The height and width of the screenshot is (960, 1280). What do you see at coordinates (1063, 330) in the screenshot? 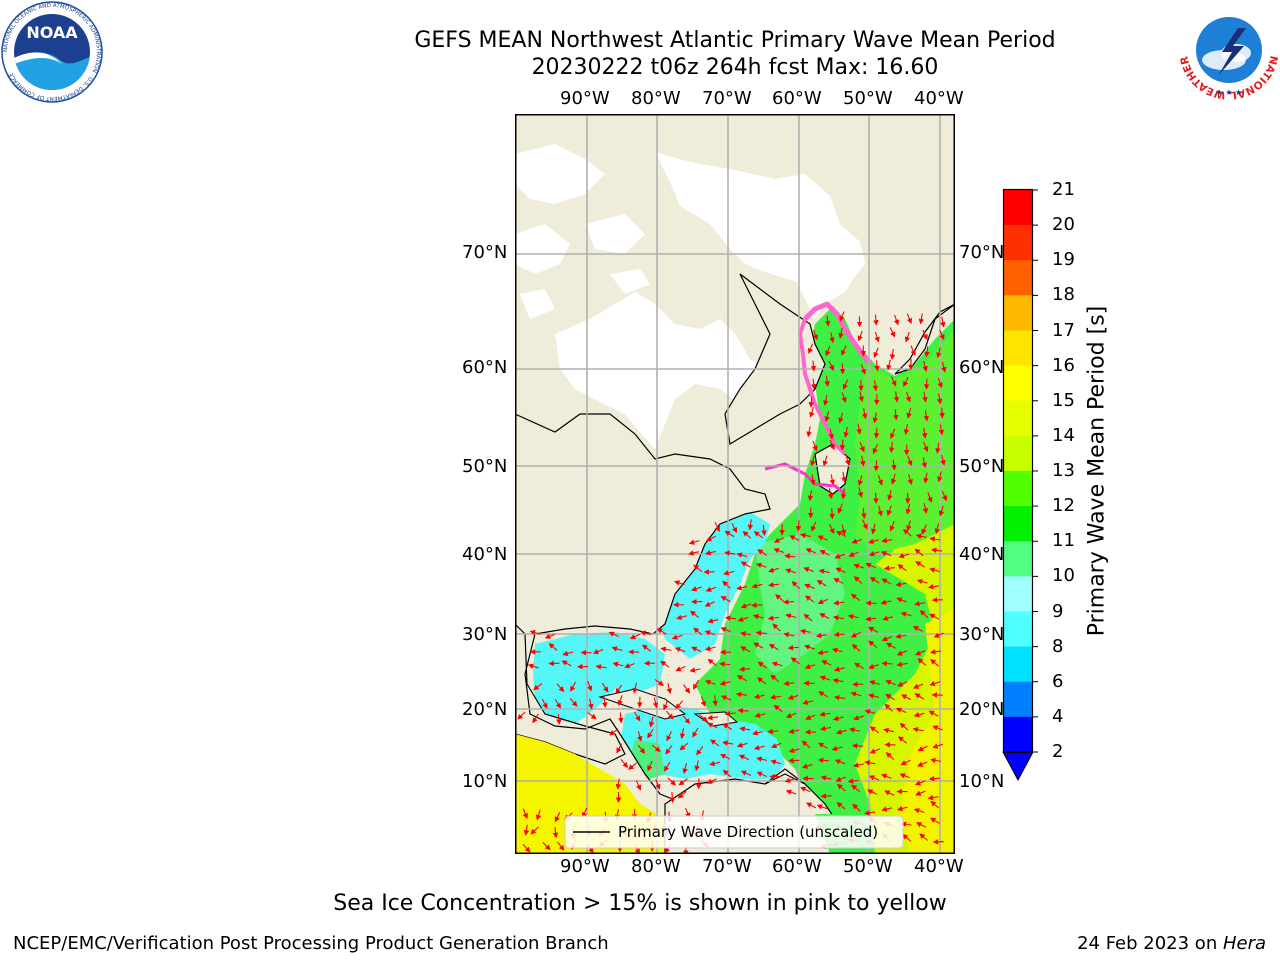
I see `colorbar-tick-label: 17` at bounding box center [1063, 330].